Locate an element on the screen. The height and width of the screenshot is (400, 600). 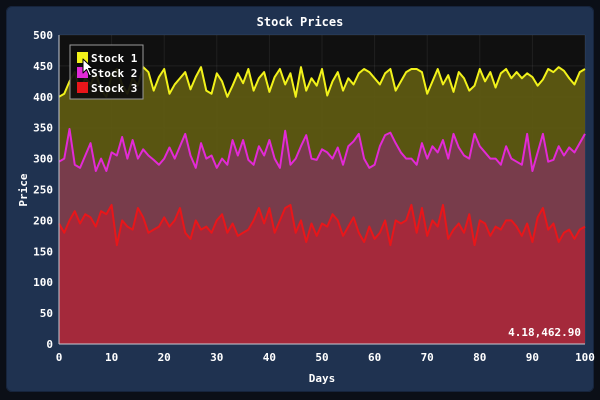
y-tick-label: 400 is located at coordinates (43, 97).